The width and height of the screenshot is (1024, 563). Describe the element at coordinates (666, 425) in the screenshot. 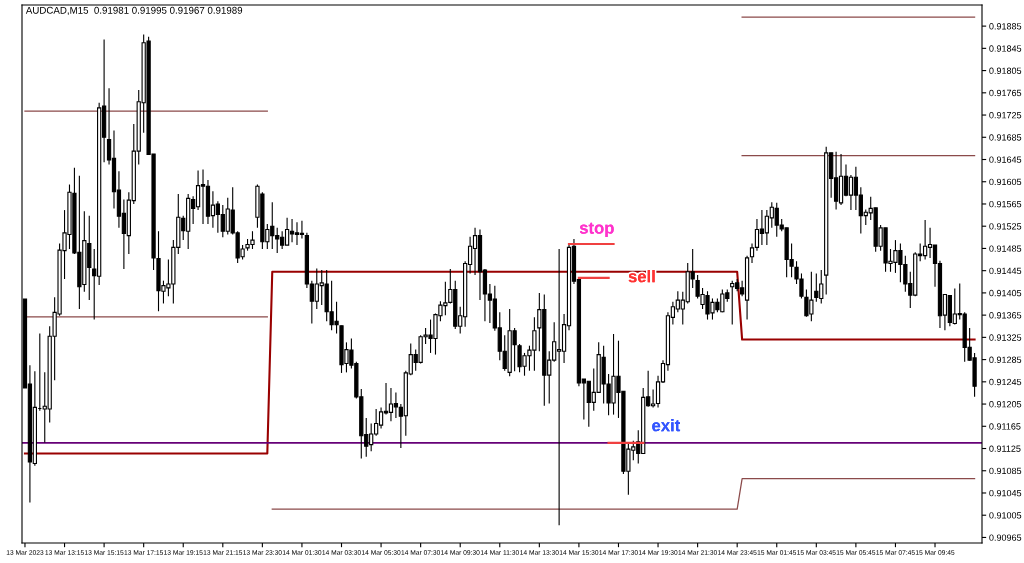

I see `series-label: exit` at that location.